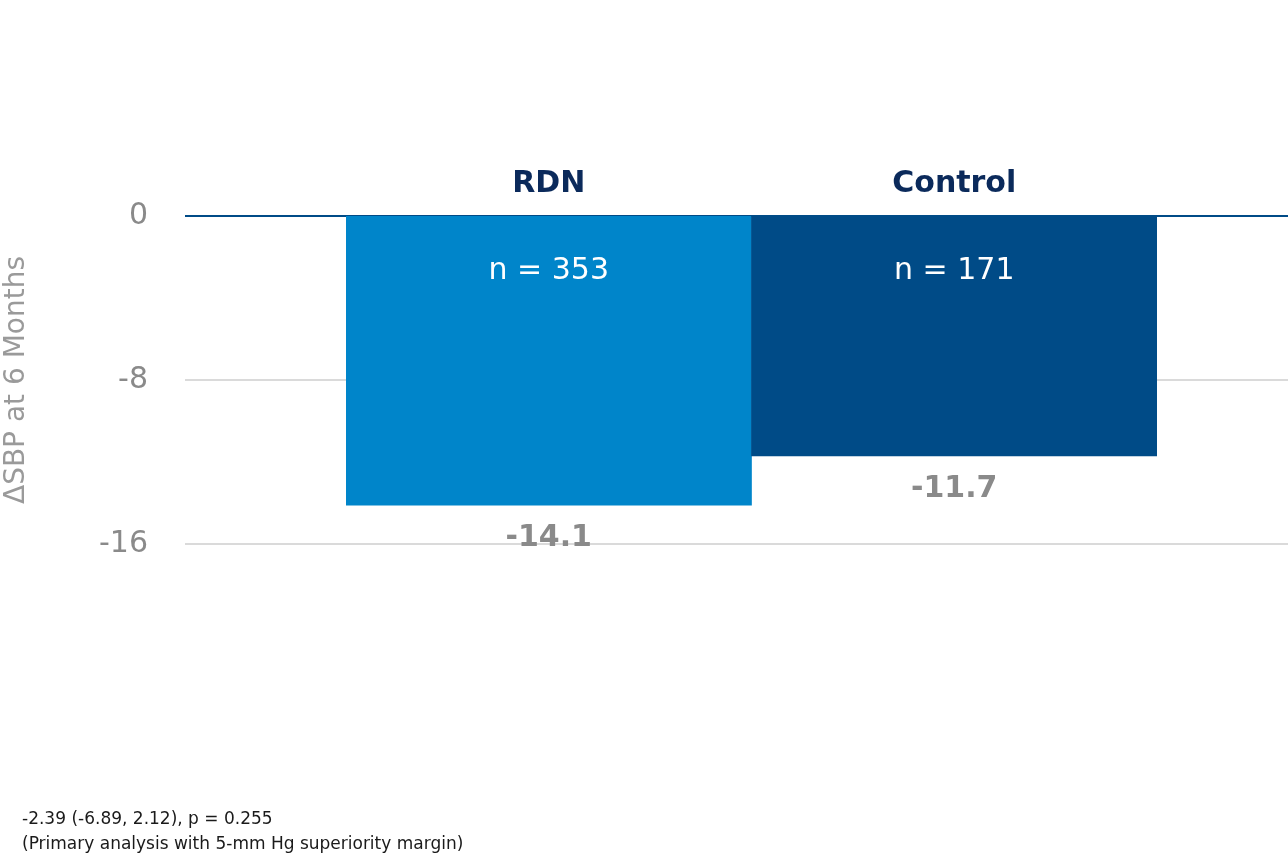  I want to click on data-label: -14.1, so click(548, 535).